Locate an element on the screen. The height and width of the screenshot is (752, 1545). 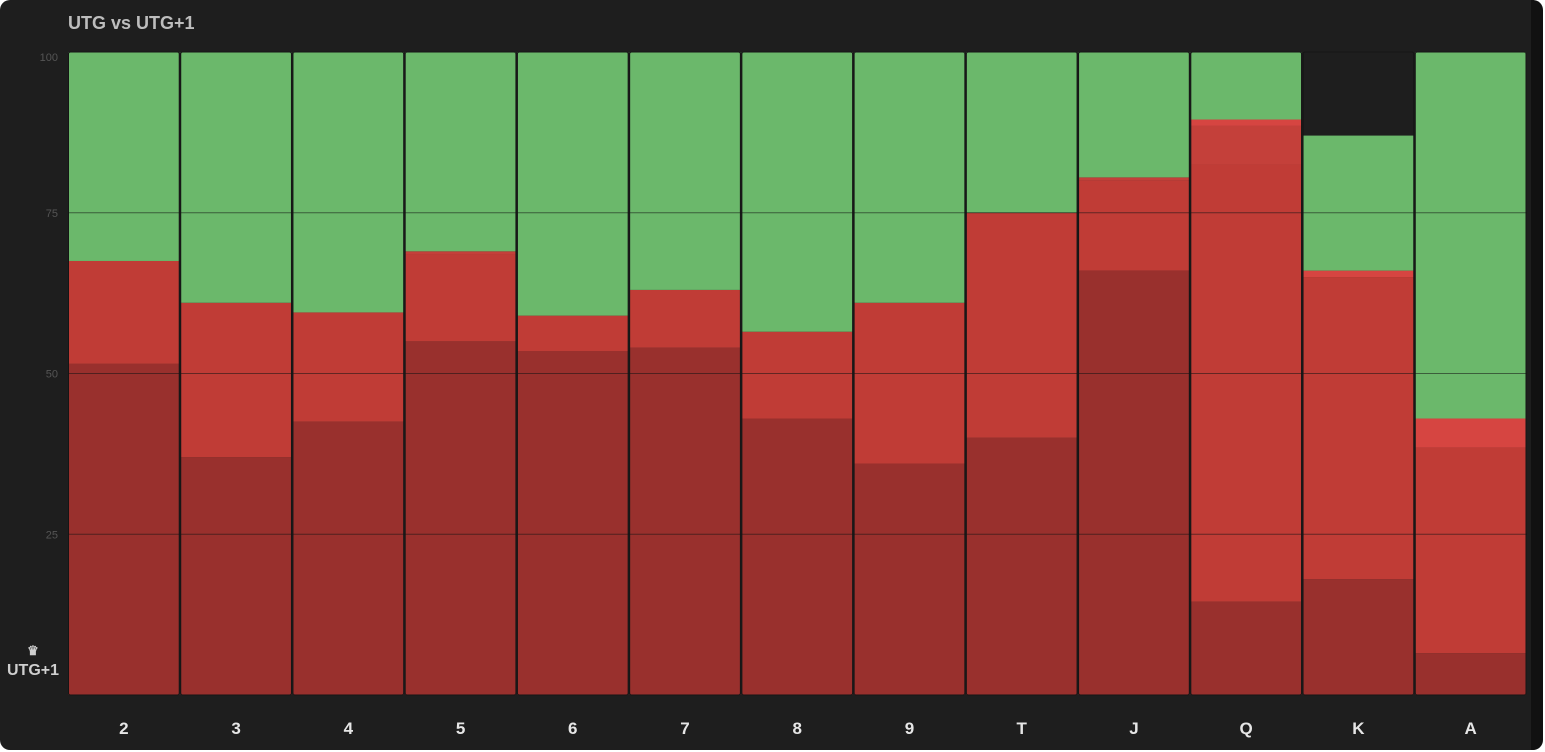
bar-segment-5-s4 is located at coordinates (460, 152).